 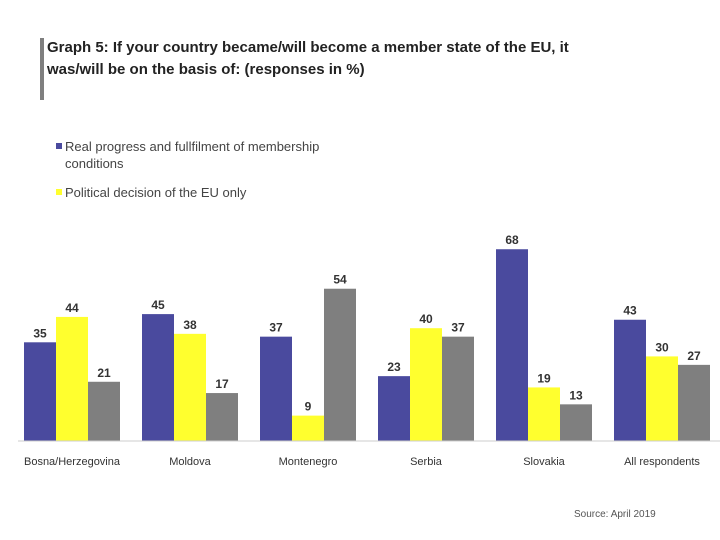 I want to click on value-label: 23, so click(x=394, y=367).